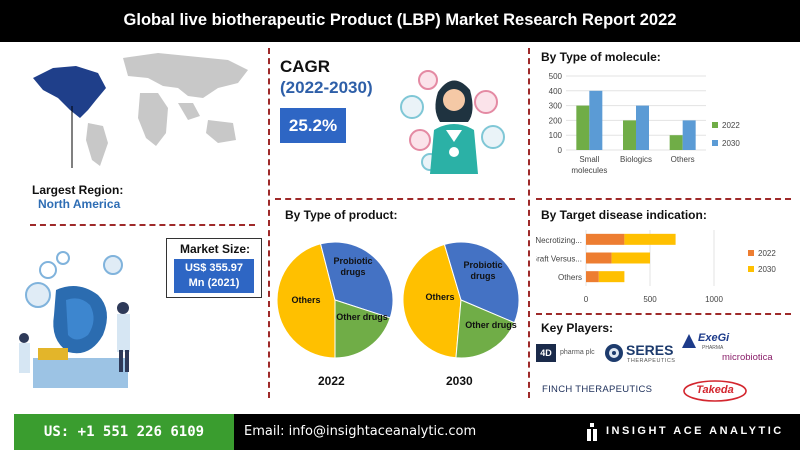  Describe the element at coordinates (269, 223) in the screenshot. I see `divider-vertical-left` at that location.